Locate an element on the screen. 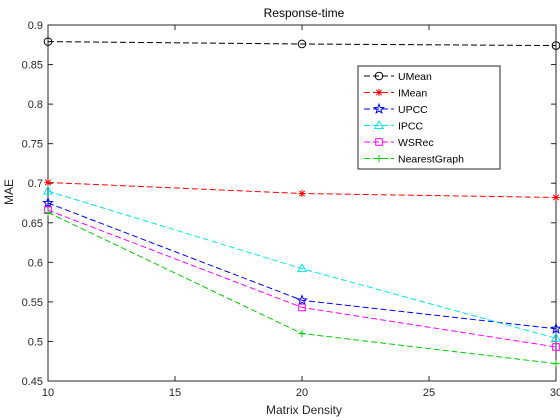 This screenshot has width=560, height=420. series-line is located at coordinates (302, 44).